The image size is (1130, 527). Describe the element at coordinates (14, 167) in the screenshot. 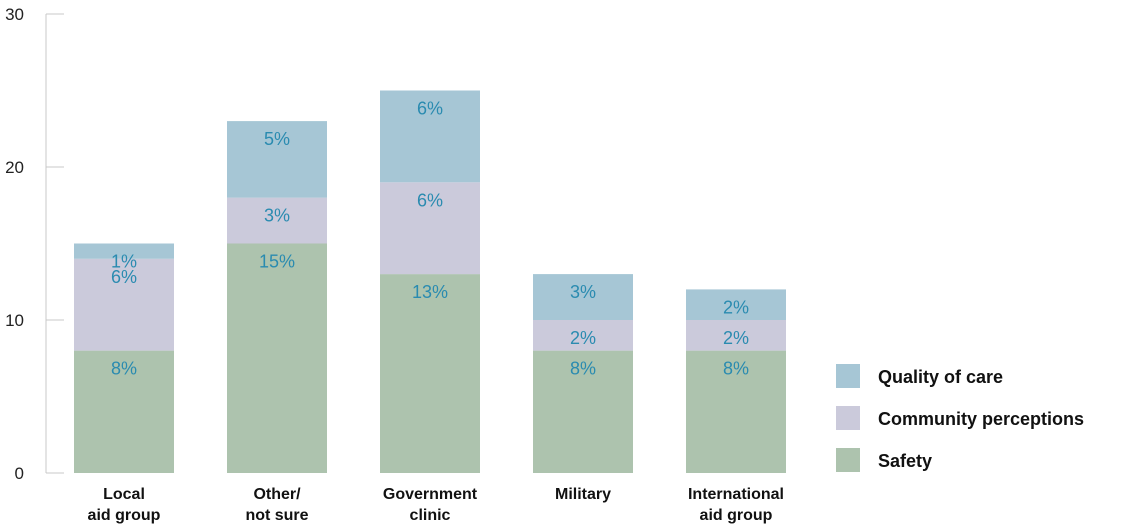

I see `y-tick-label: 20` at that location.